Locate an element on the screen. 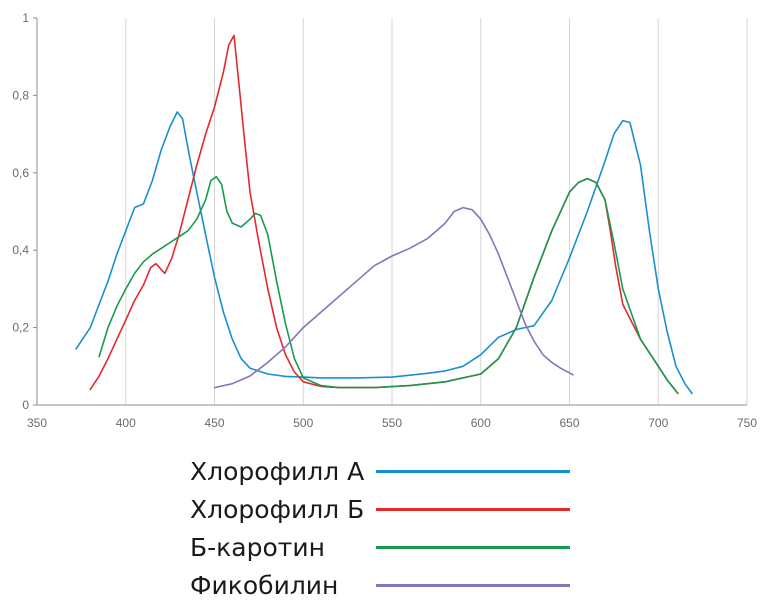 Image resolution: width=763 pixels, height=604 pixels. legend-item-chlorophyll-a: Хлорофилл А is located at coordinates (390, 471).